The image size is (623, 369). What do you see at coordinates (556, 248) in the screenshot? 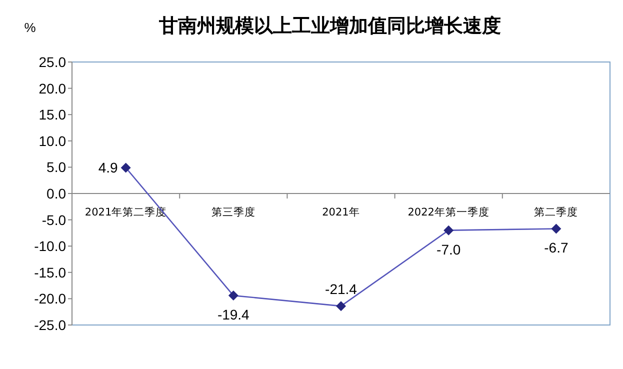
I see `data-label: -6.7` at bounding box center [556, 248].